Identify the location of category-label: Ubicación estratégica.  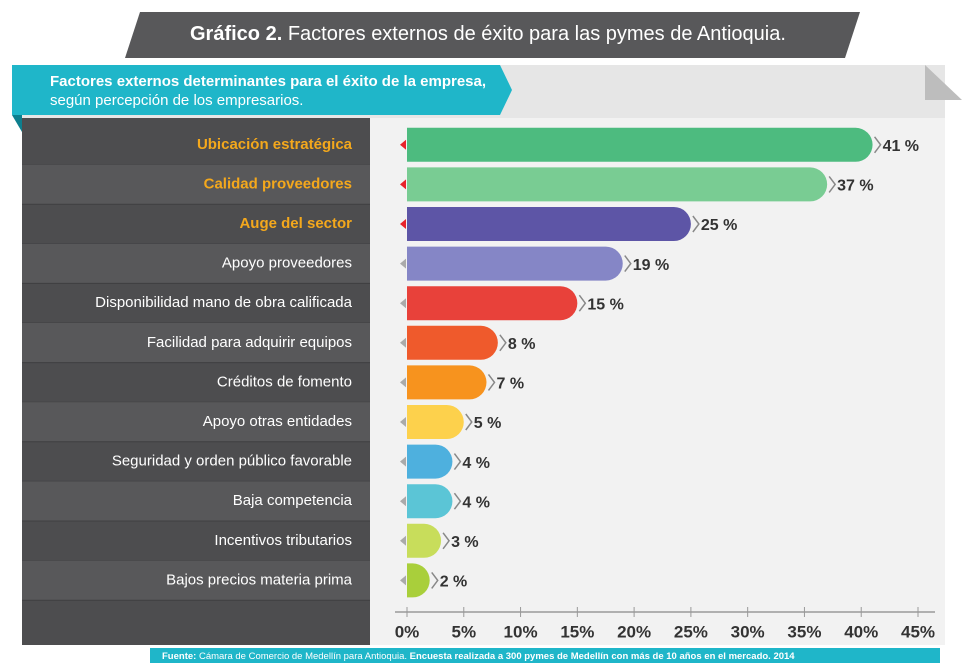
(275, 144).